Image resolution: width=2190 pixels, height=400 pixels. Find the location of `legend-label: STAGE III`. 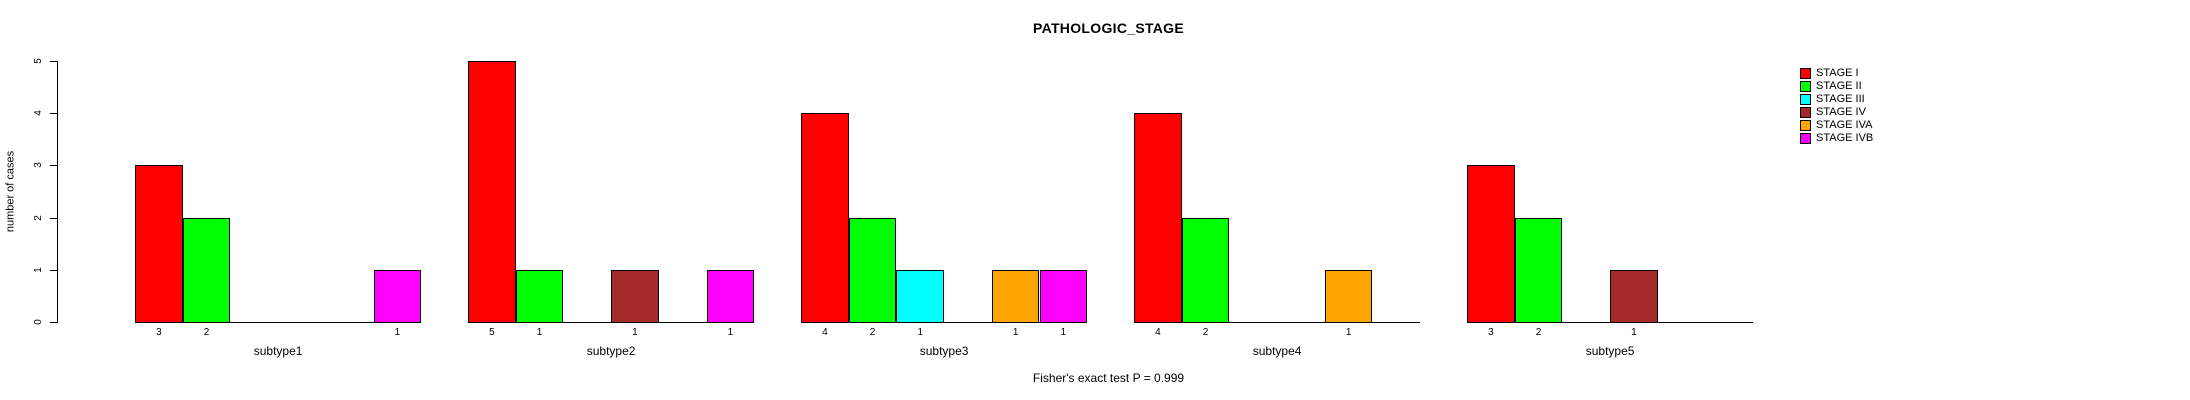

legend-label: STAGE III is located at coordinates (1840, 99).